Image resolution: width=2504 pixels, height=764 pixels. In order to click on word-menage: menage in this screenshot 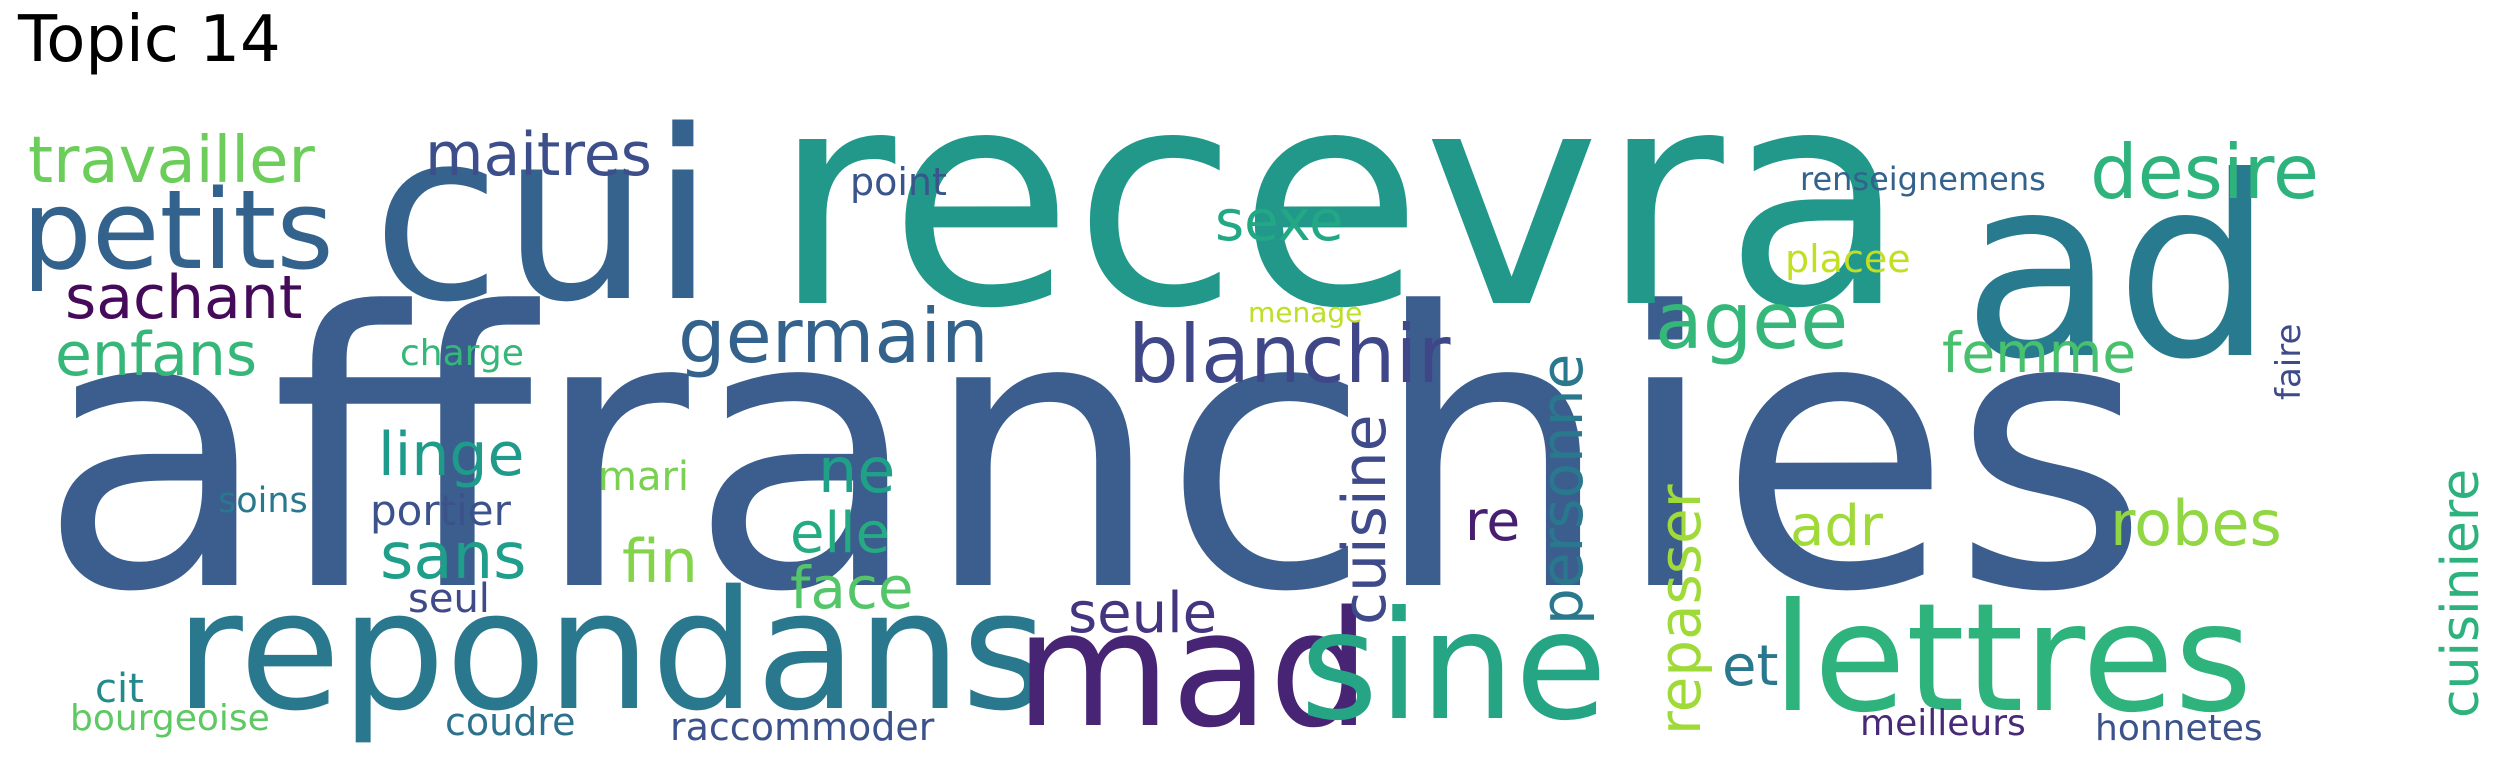, I will do `click(1305, 312)`.